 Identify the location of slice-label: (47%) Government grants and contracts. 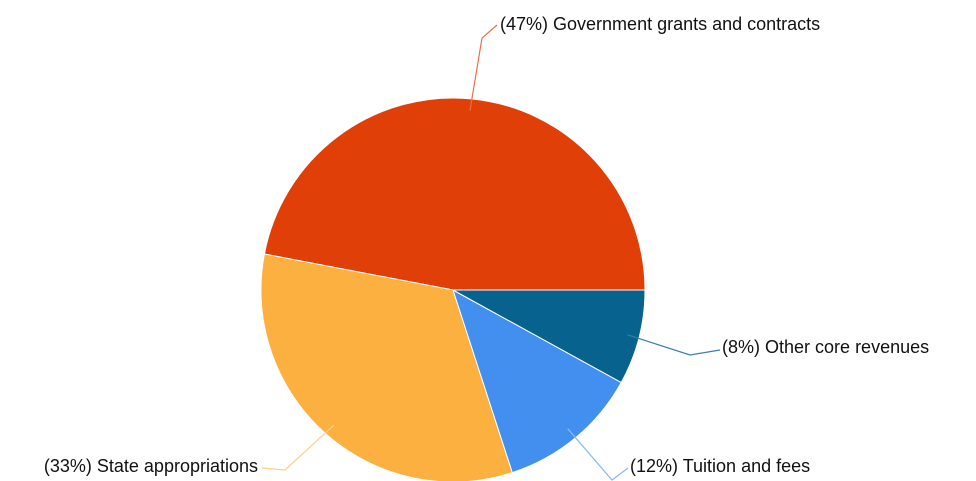
(660, 24).